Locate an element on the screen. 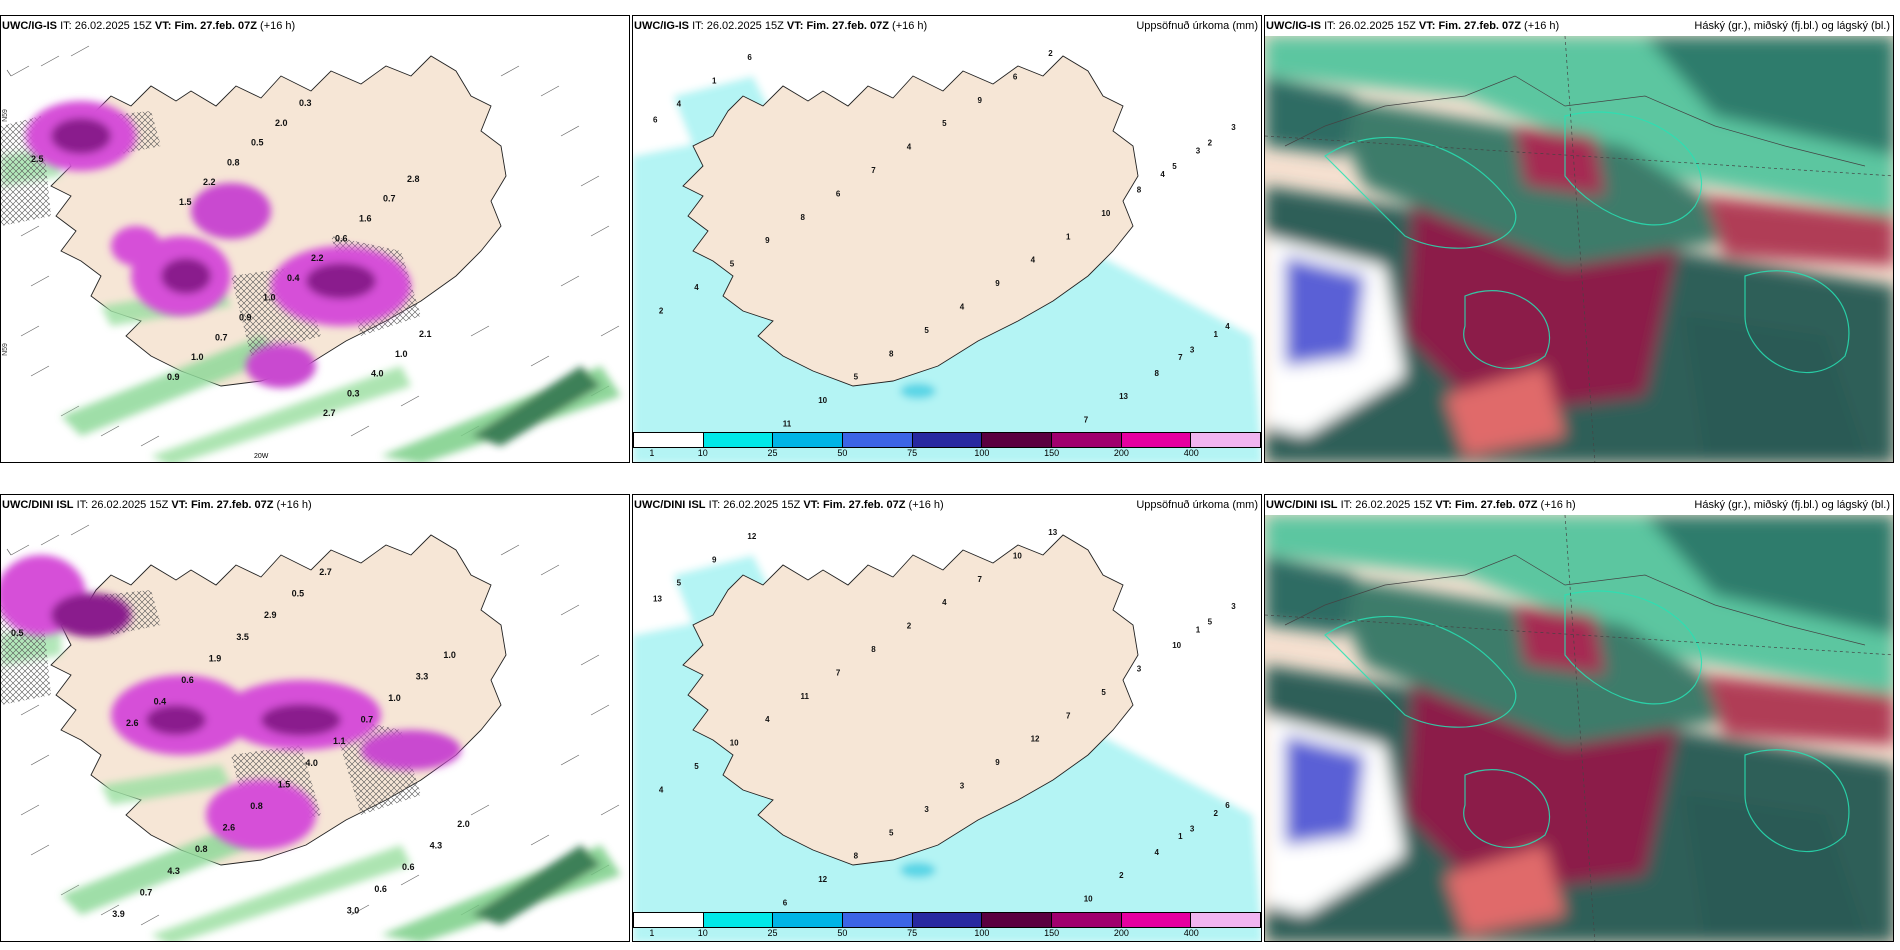 The width and height of the screenshot is (1900, 950). legend-ticks: 1 10 25 50 75 100 150 200 400 is located at coordinates (947, 933).